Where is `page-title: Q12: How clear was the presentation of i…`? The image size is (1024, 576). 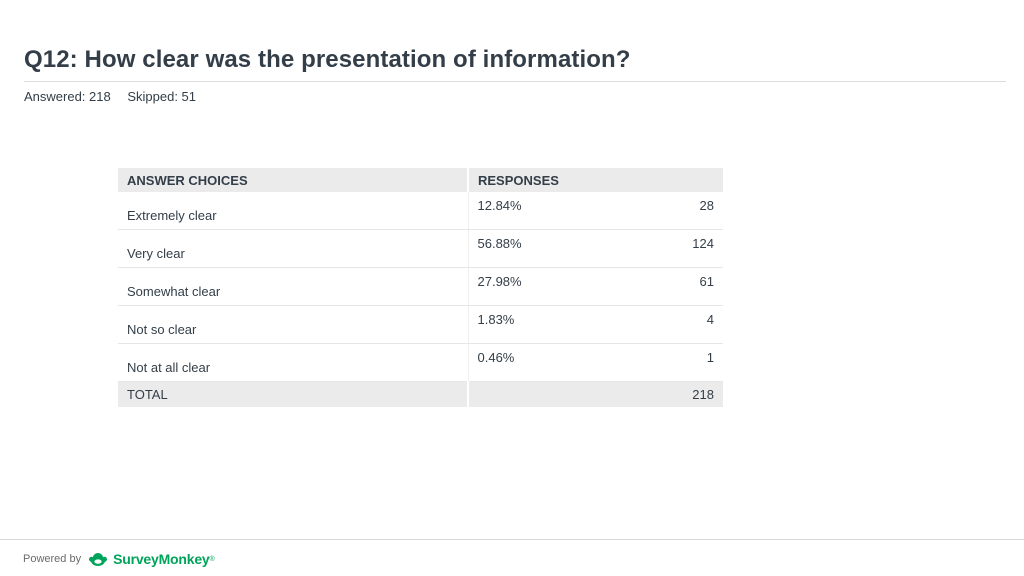
page-title: Q12: How clear was the presentation of i… is located at coordinates (327, 59).